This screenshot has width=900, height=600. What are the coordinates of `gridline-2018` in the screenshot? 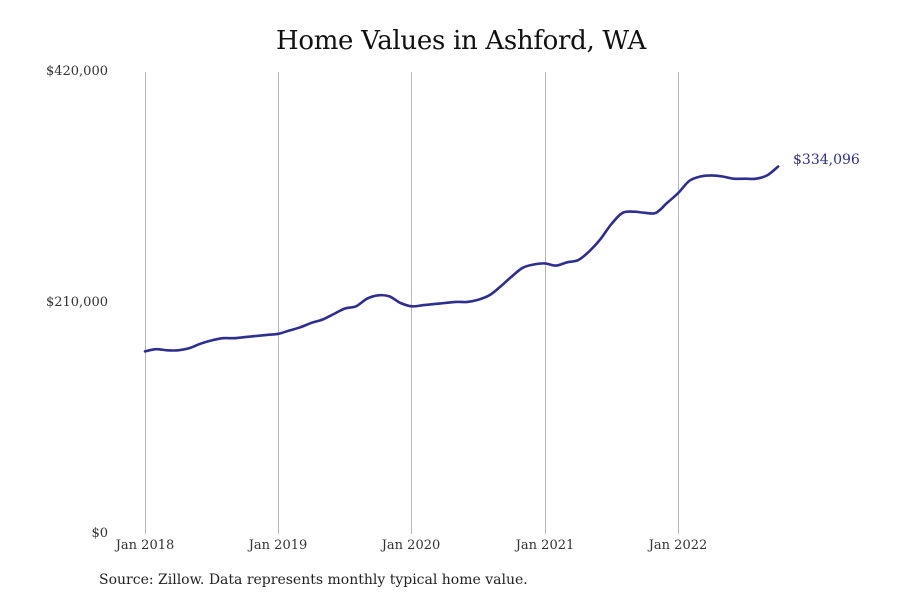 It's located at (145, 303).